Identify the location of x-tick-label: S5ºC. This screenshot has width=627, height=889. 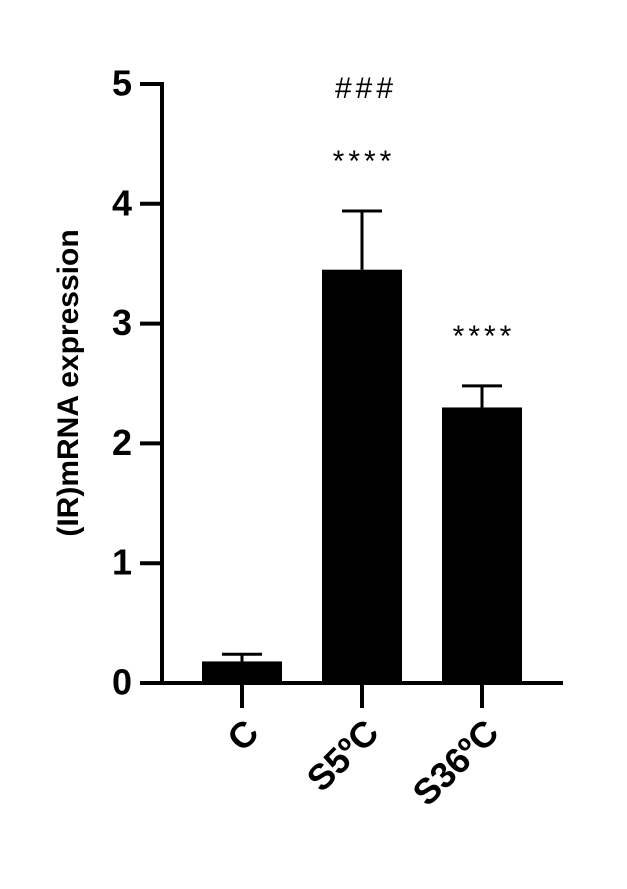
(343, 755).